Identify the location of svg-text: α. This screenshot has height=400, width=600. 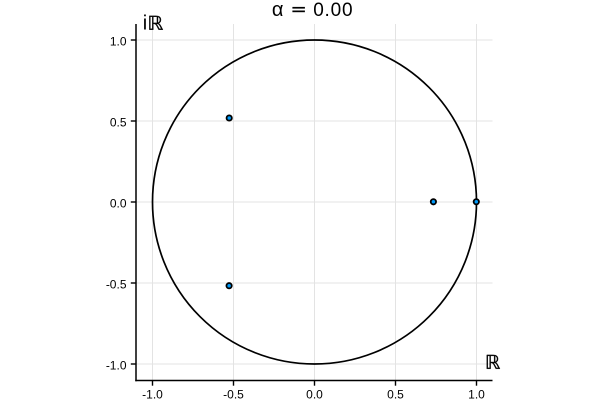
(278, 10).